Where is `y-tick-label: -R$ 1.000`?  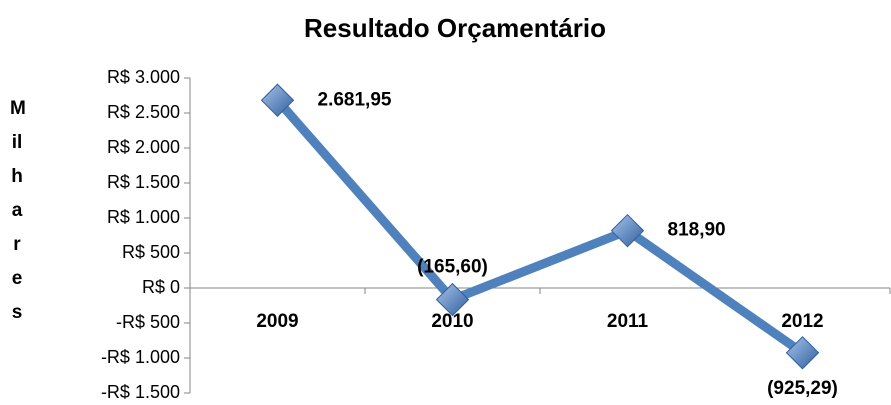
y-tick-label: -R$ 1.000 is located at coordinates (140, 357).